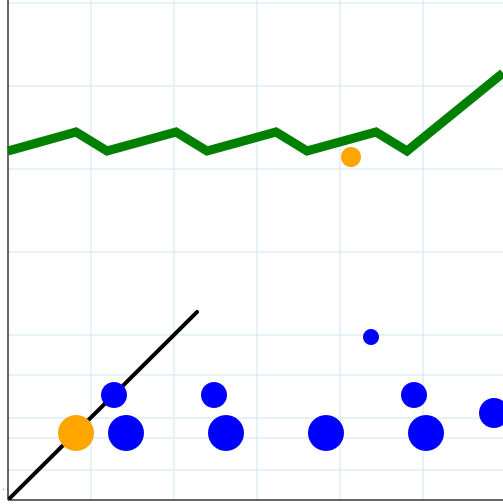 The image size is (503, 504). I want to click on orange-ball-small, so click(351, 157).